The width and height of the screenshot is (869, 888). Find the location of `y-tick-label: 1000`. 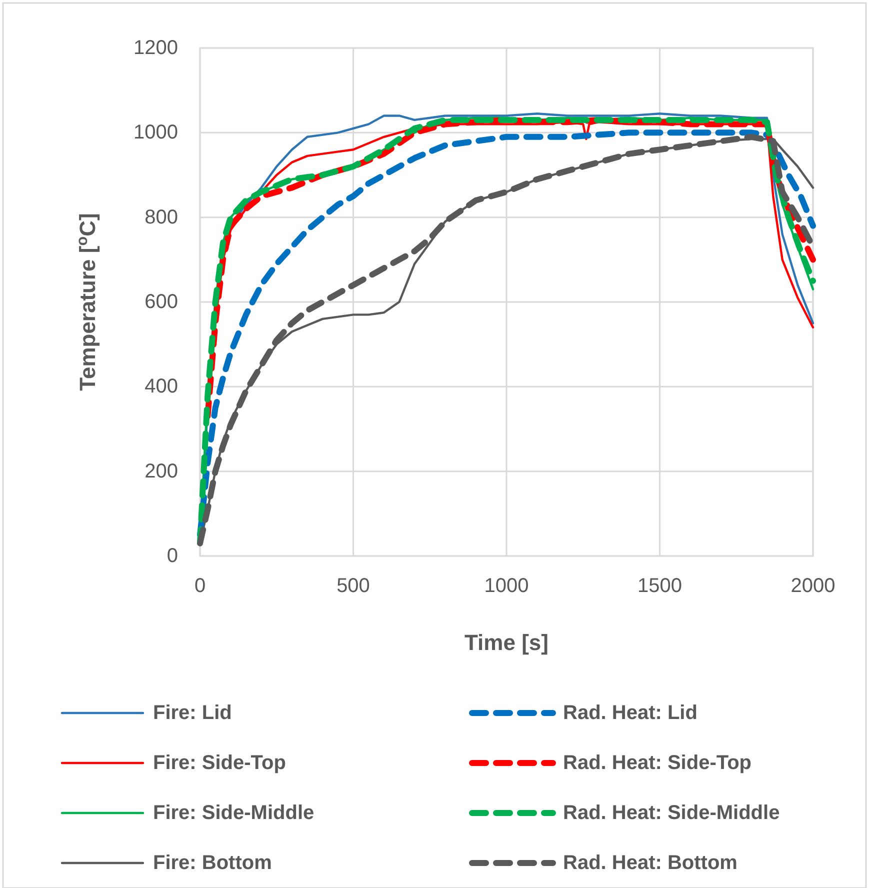

y-tick-label: 1000 is located at coordinates (156, 133).